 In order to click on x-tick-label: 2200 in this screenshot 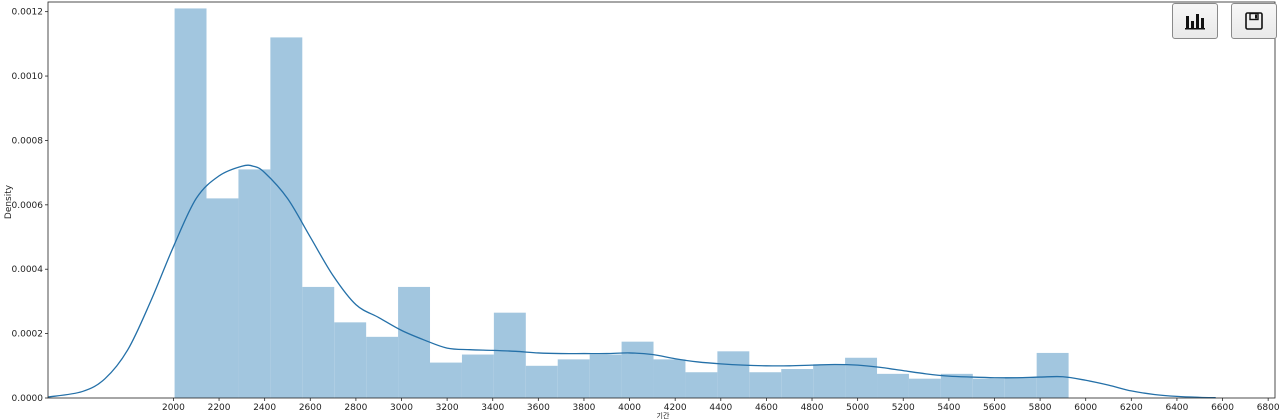, I will do `click(219, 408)`.